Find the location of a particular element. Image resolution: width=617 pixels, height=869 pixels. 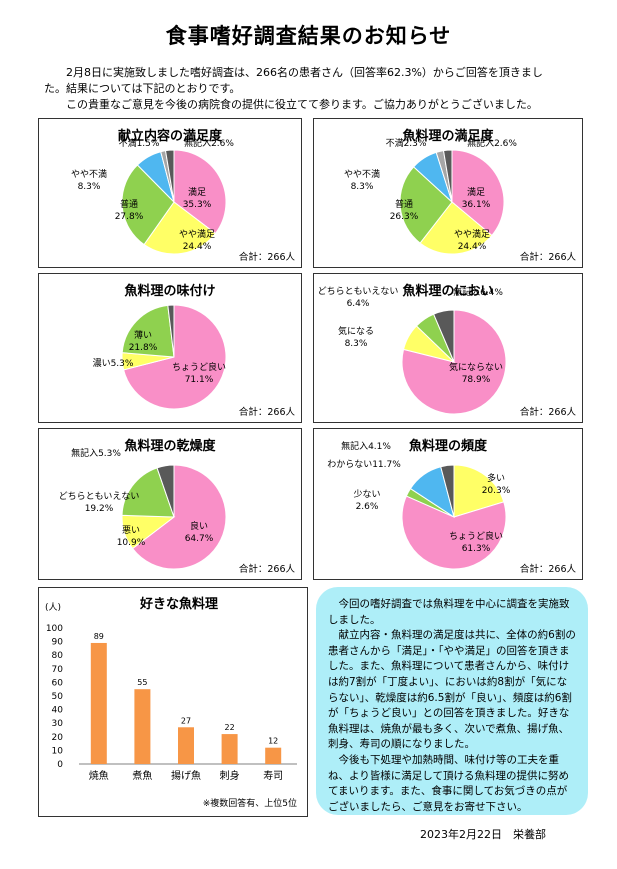

slice-label: 無記入5.3% is located at coordinates (96, 453).